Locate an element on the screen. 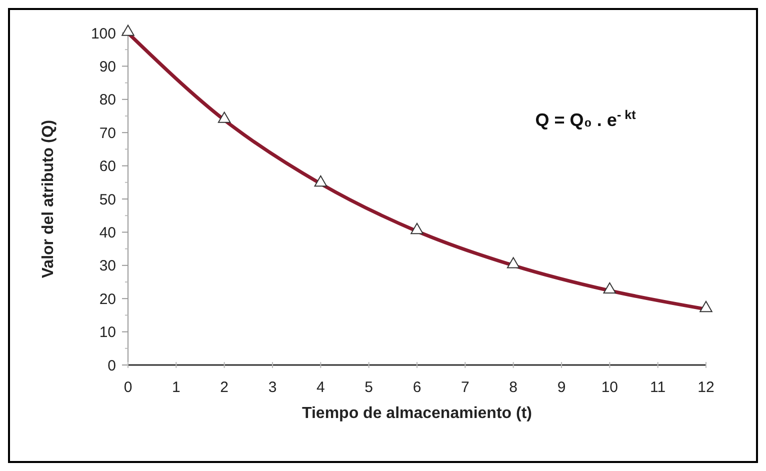 This screenshot has width=766, height=471. x-tick-label: 1 is located at coordinates (176, 387).